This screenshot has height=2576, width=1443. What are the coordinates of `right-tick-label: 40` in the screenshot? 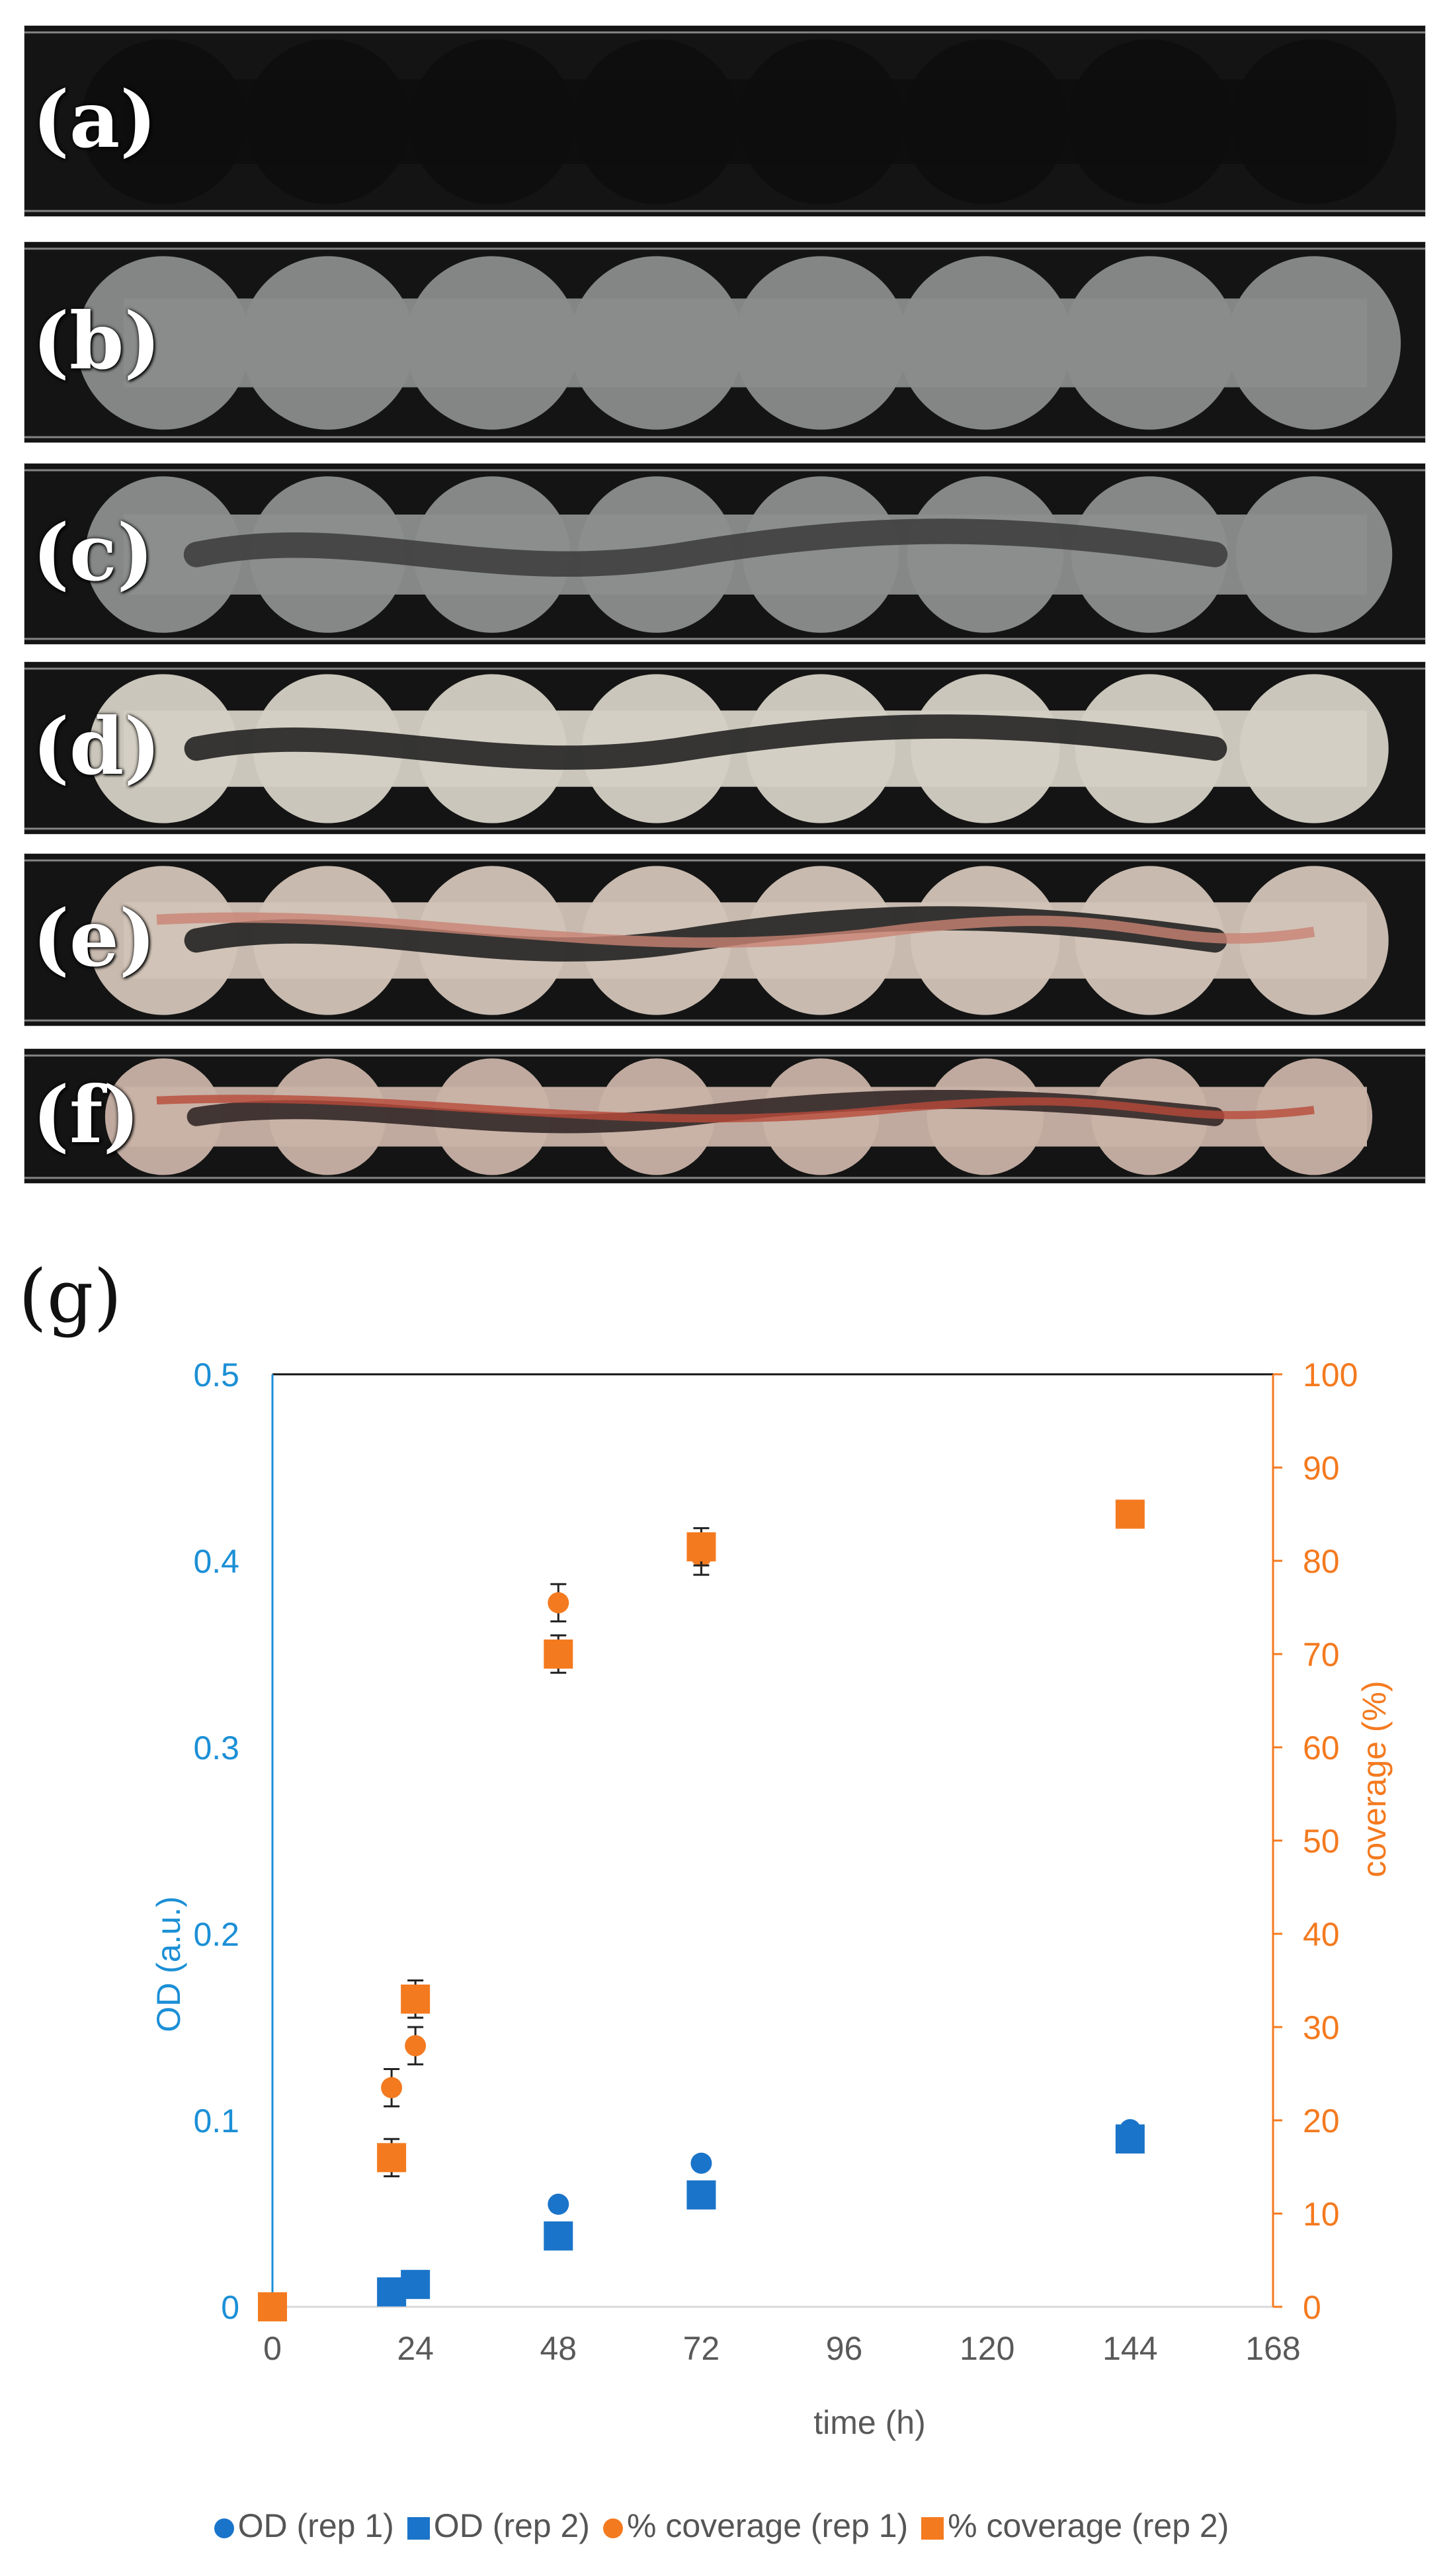 It's located at (1321, 1934).